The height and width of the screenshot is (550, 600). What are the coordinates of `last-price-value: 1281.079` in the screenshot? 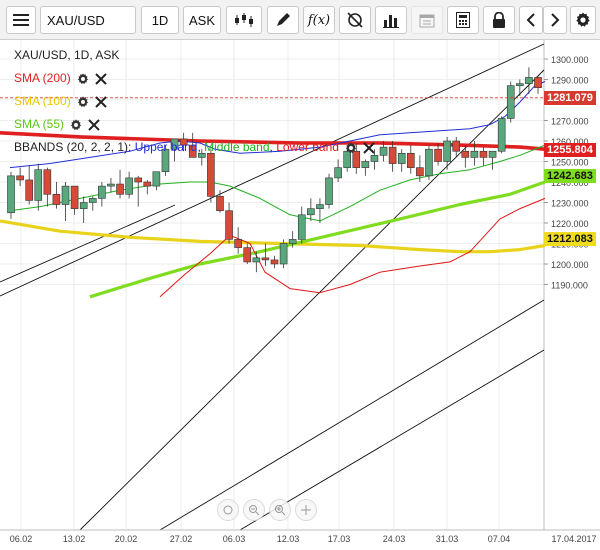 It's located at (570, 97).